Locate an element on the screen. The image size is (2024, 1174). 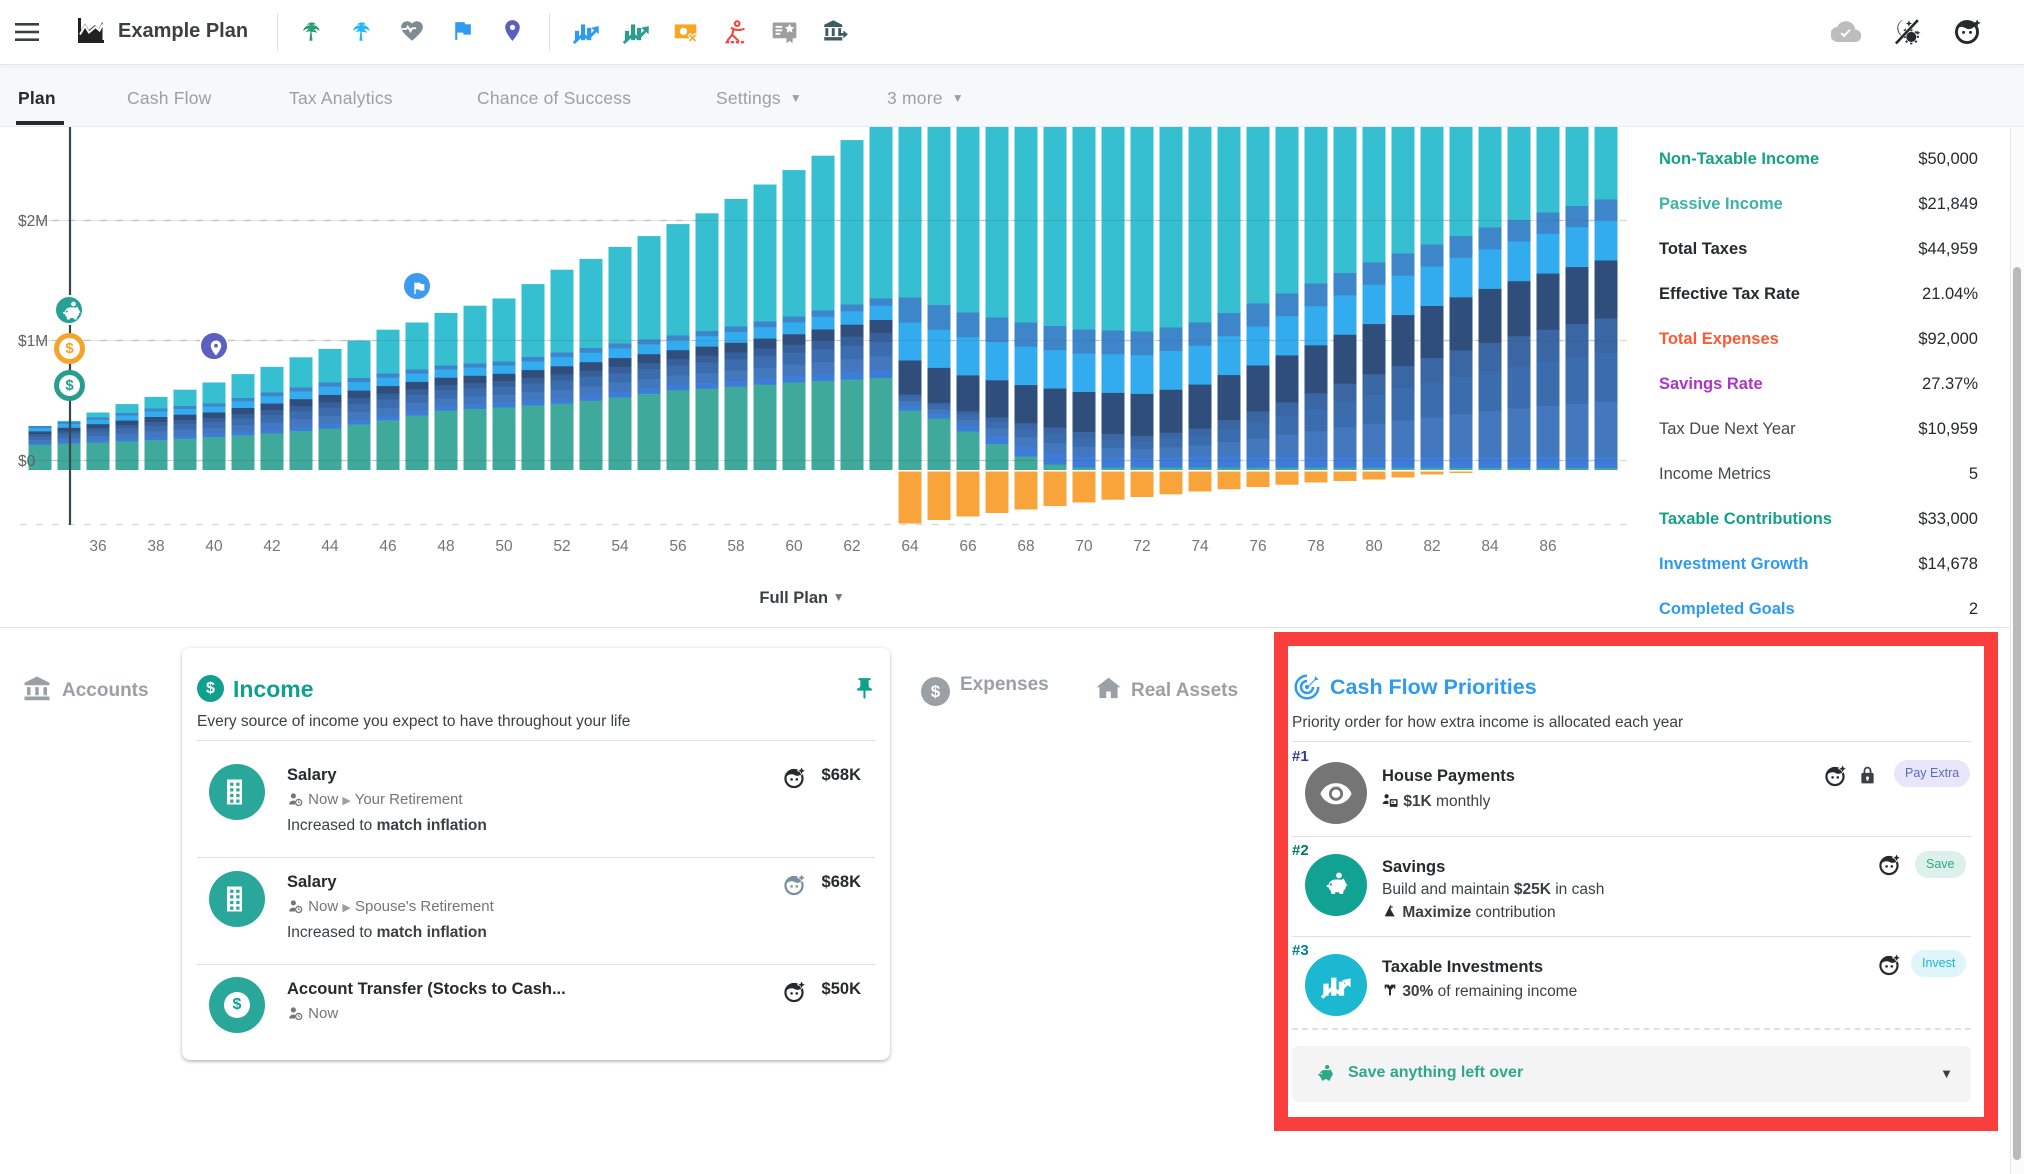
svg-text: 74 is located at coordinates (1200, 546).